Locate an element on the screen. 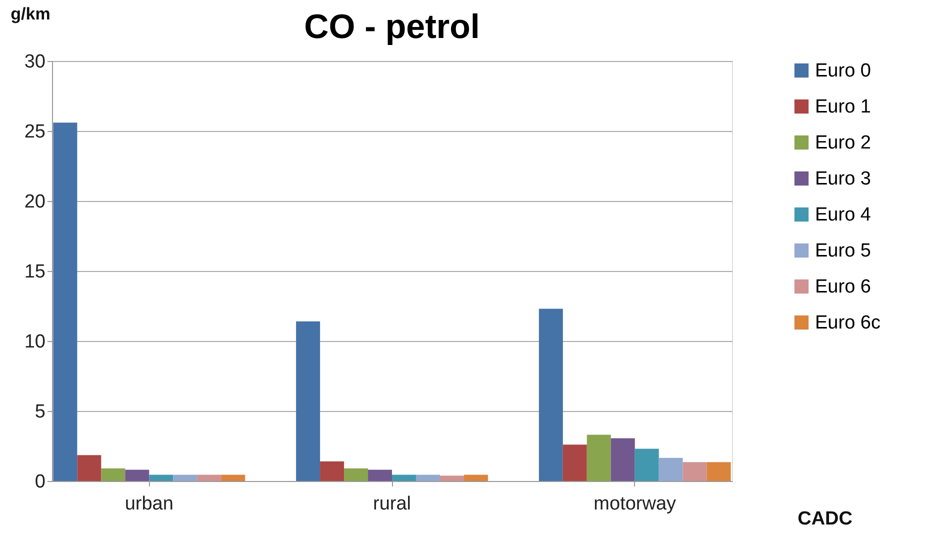 Image resolution: width=933 pixels, height=556 pixels. y-tick-label: 0 is located at coordinates (40, 482).